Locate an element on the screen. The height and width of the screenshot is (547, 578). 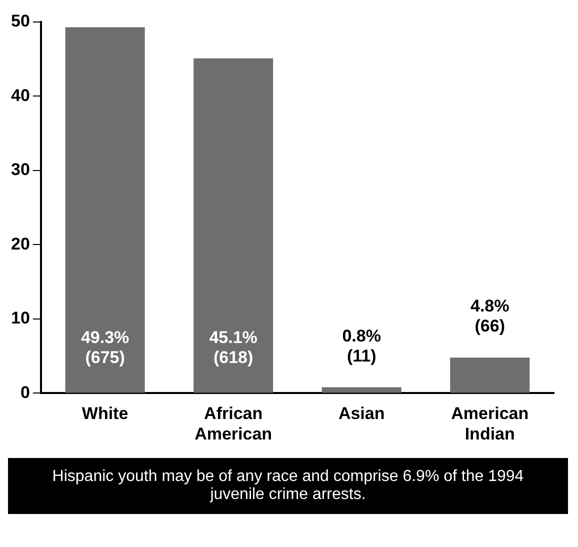
y-tick-label: 20 is located at coordinates (20, 244).